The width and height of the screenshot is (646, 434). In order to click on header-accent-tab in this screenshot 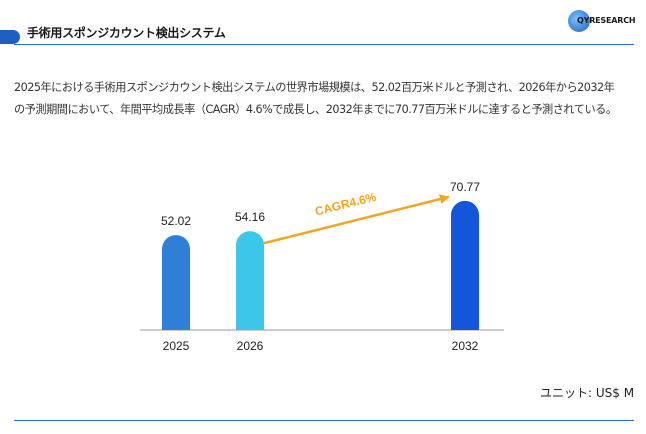, I will do `click(10, 37)`.